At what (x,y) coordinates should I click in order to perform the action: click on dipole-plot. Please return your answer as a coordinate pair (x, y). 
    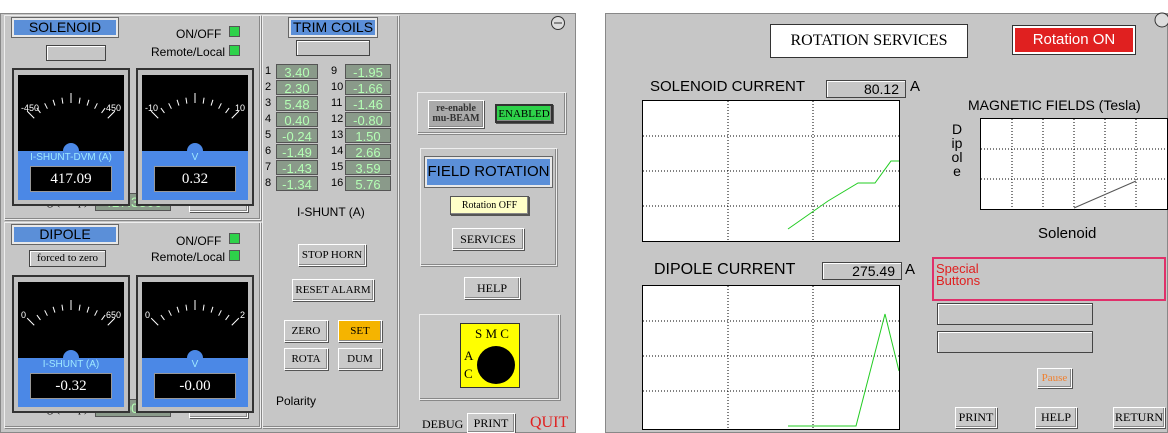
    Looking at the image, I should click on (771, 357).